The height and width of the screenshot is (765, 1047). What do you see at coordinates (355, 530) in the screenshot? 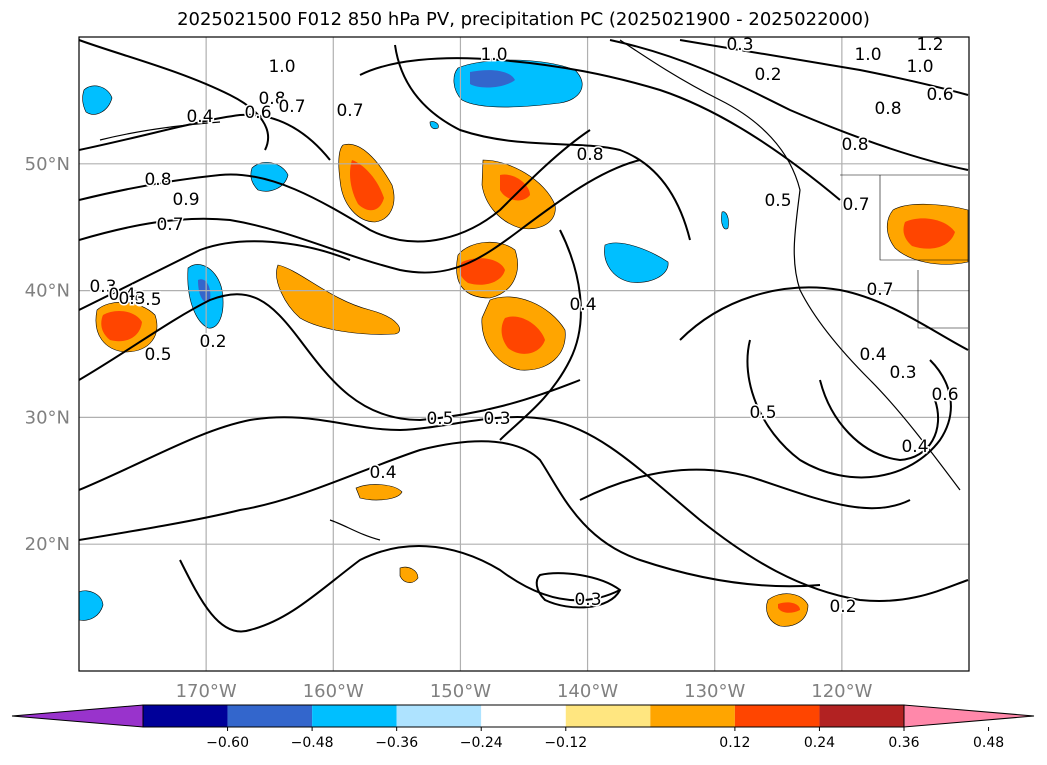
I see `hawaii` at bounding box center [355, 530].